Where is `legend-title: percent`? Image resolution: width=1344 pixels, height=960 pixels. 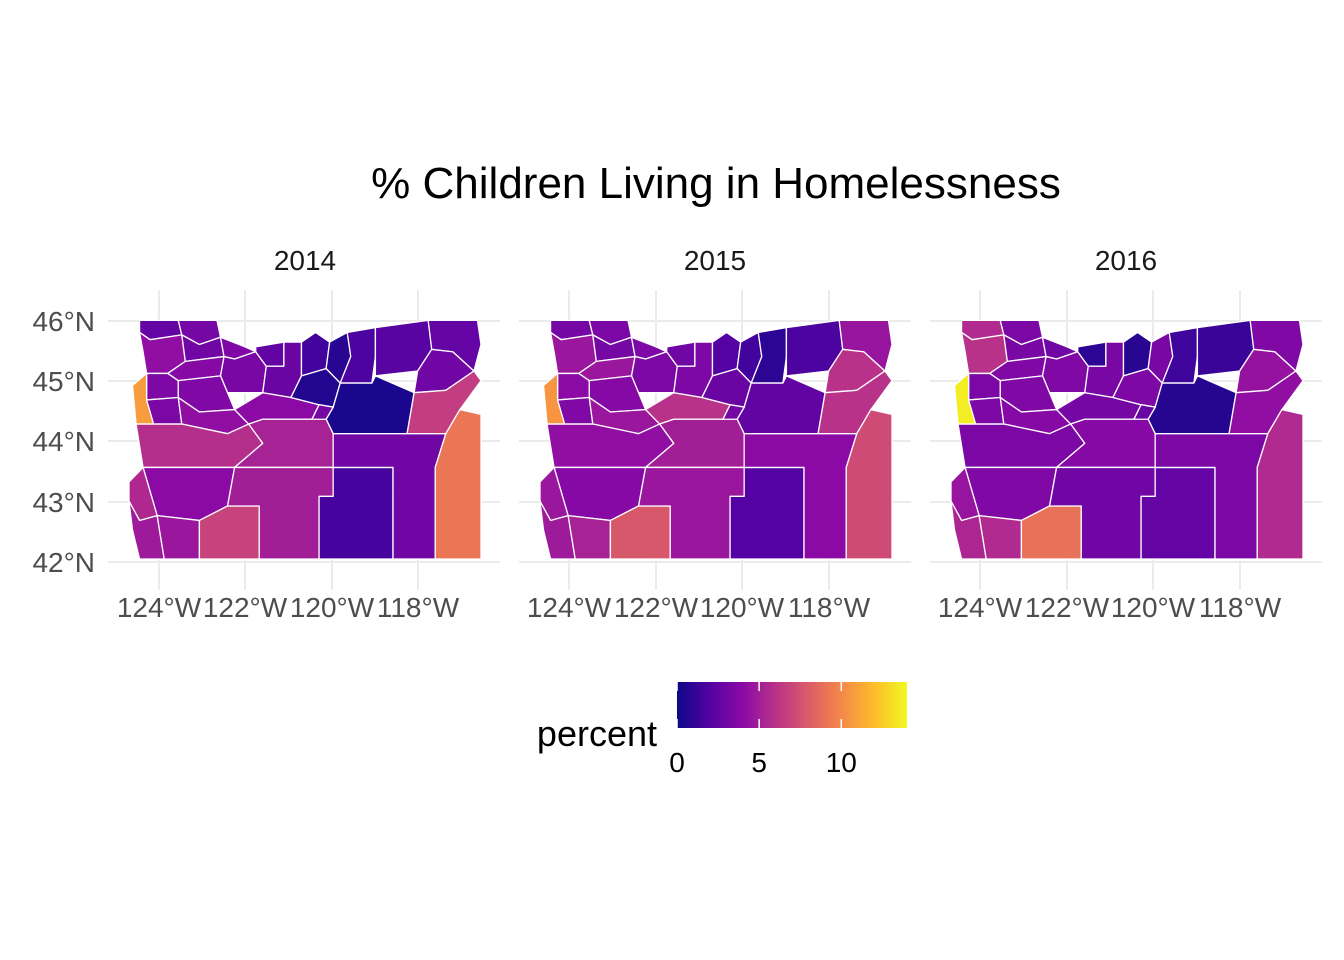
legend-title: percent is located at coordinates (597, 733).